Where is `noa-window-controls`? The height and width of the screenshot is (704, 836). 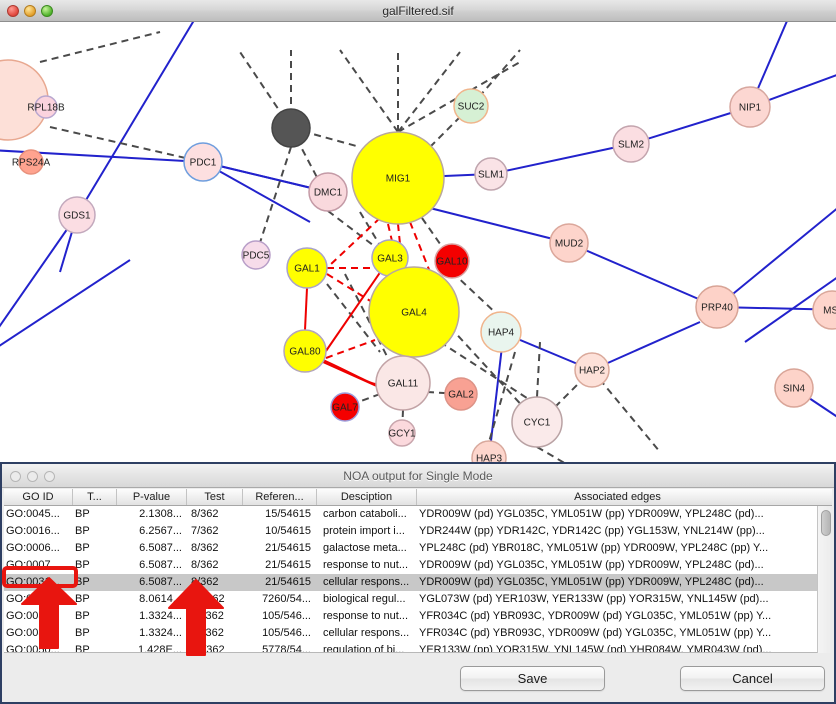 noa-window-controls is located at coordinates (32, 476).